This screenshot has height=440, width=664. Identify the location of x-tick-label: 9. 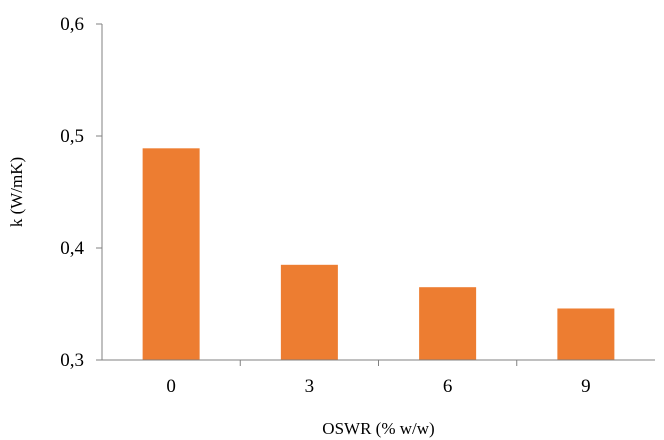
(586, 386).